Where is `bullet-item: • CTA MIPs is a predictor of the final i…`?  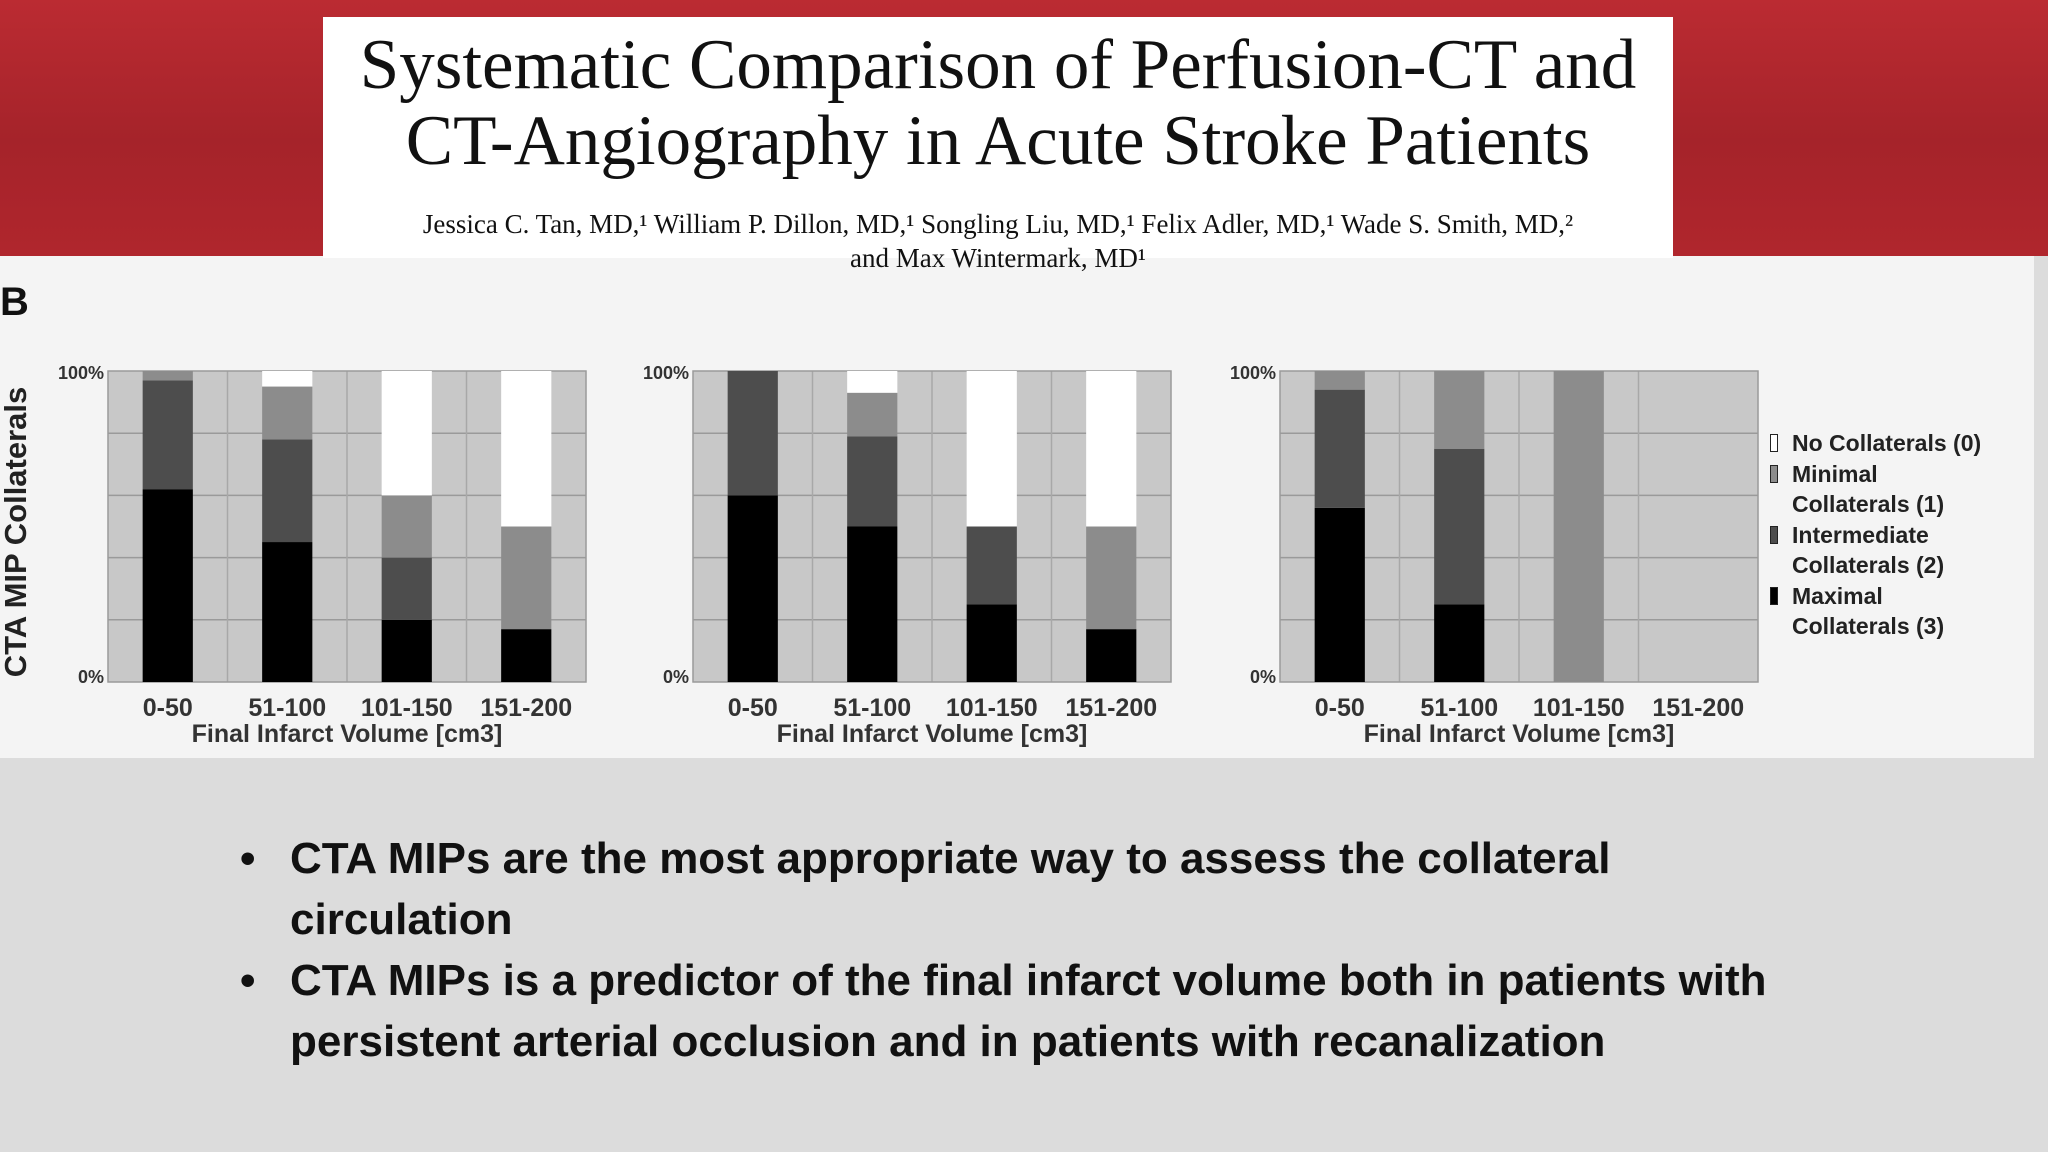
bullet-item: • CTA MIPs is a predictor of the final i… is located at coordinates (1020, 1011).